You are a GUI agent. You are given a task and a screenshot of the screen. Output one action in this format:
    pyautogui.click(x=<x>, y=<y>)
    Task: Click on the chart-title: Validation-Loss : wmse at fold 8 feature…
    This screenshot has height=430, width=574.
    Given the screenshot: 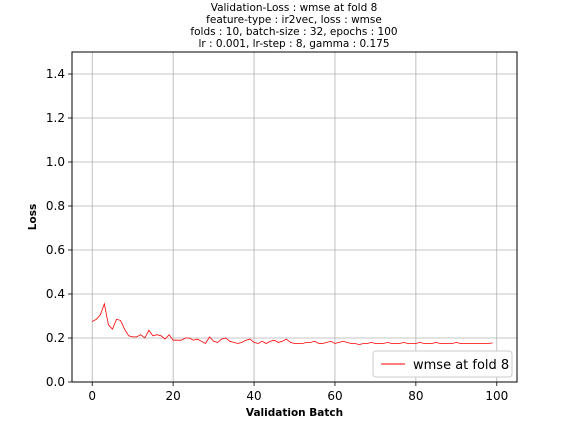 What is the action you would take?
    pyautogui.click(x=293, y=26)
    